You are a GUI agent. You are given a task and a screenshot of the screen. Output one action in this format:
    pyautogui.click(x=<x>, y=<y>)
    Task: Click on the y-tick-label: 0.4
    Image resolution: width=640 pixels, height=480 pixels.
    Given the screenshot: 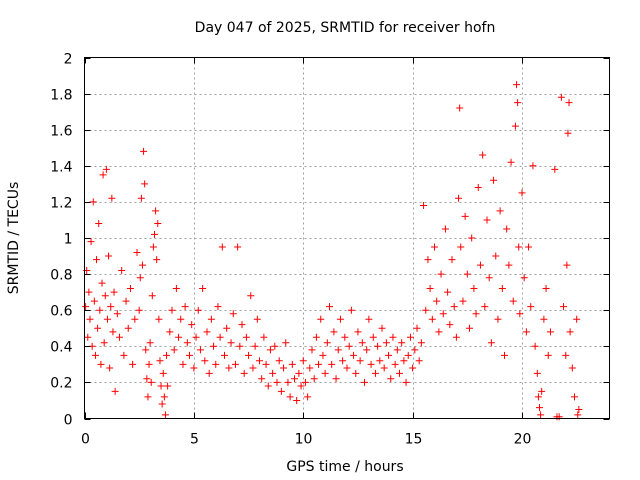 What is the action you would take?
    pyautogui.click(x=61, y=348)
    